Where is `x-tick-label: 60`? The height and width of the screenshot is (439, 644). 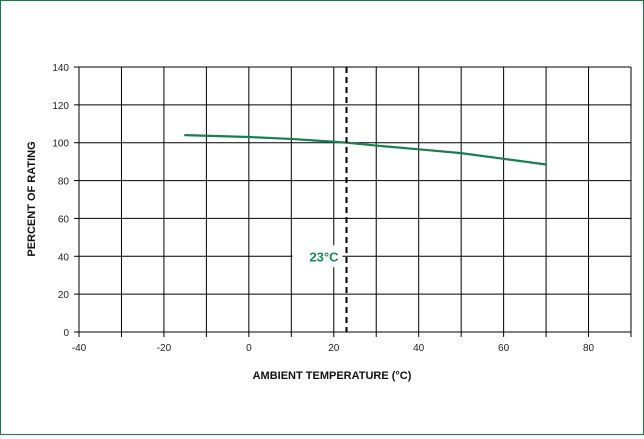
x-tick-label: 60 is located at coordinates (504, 348).